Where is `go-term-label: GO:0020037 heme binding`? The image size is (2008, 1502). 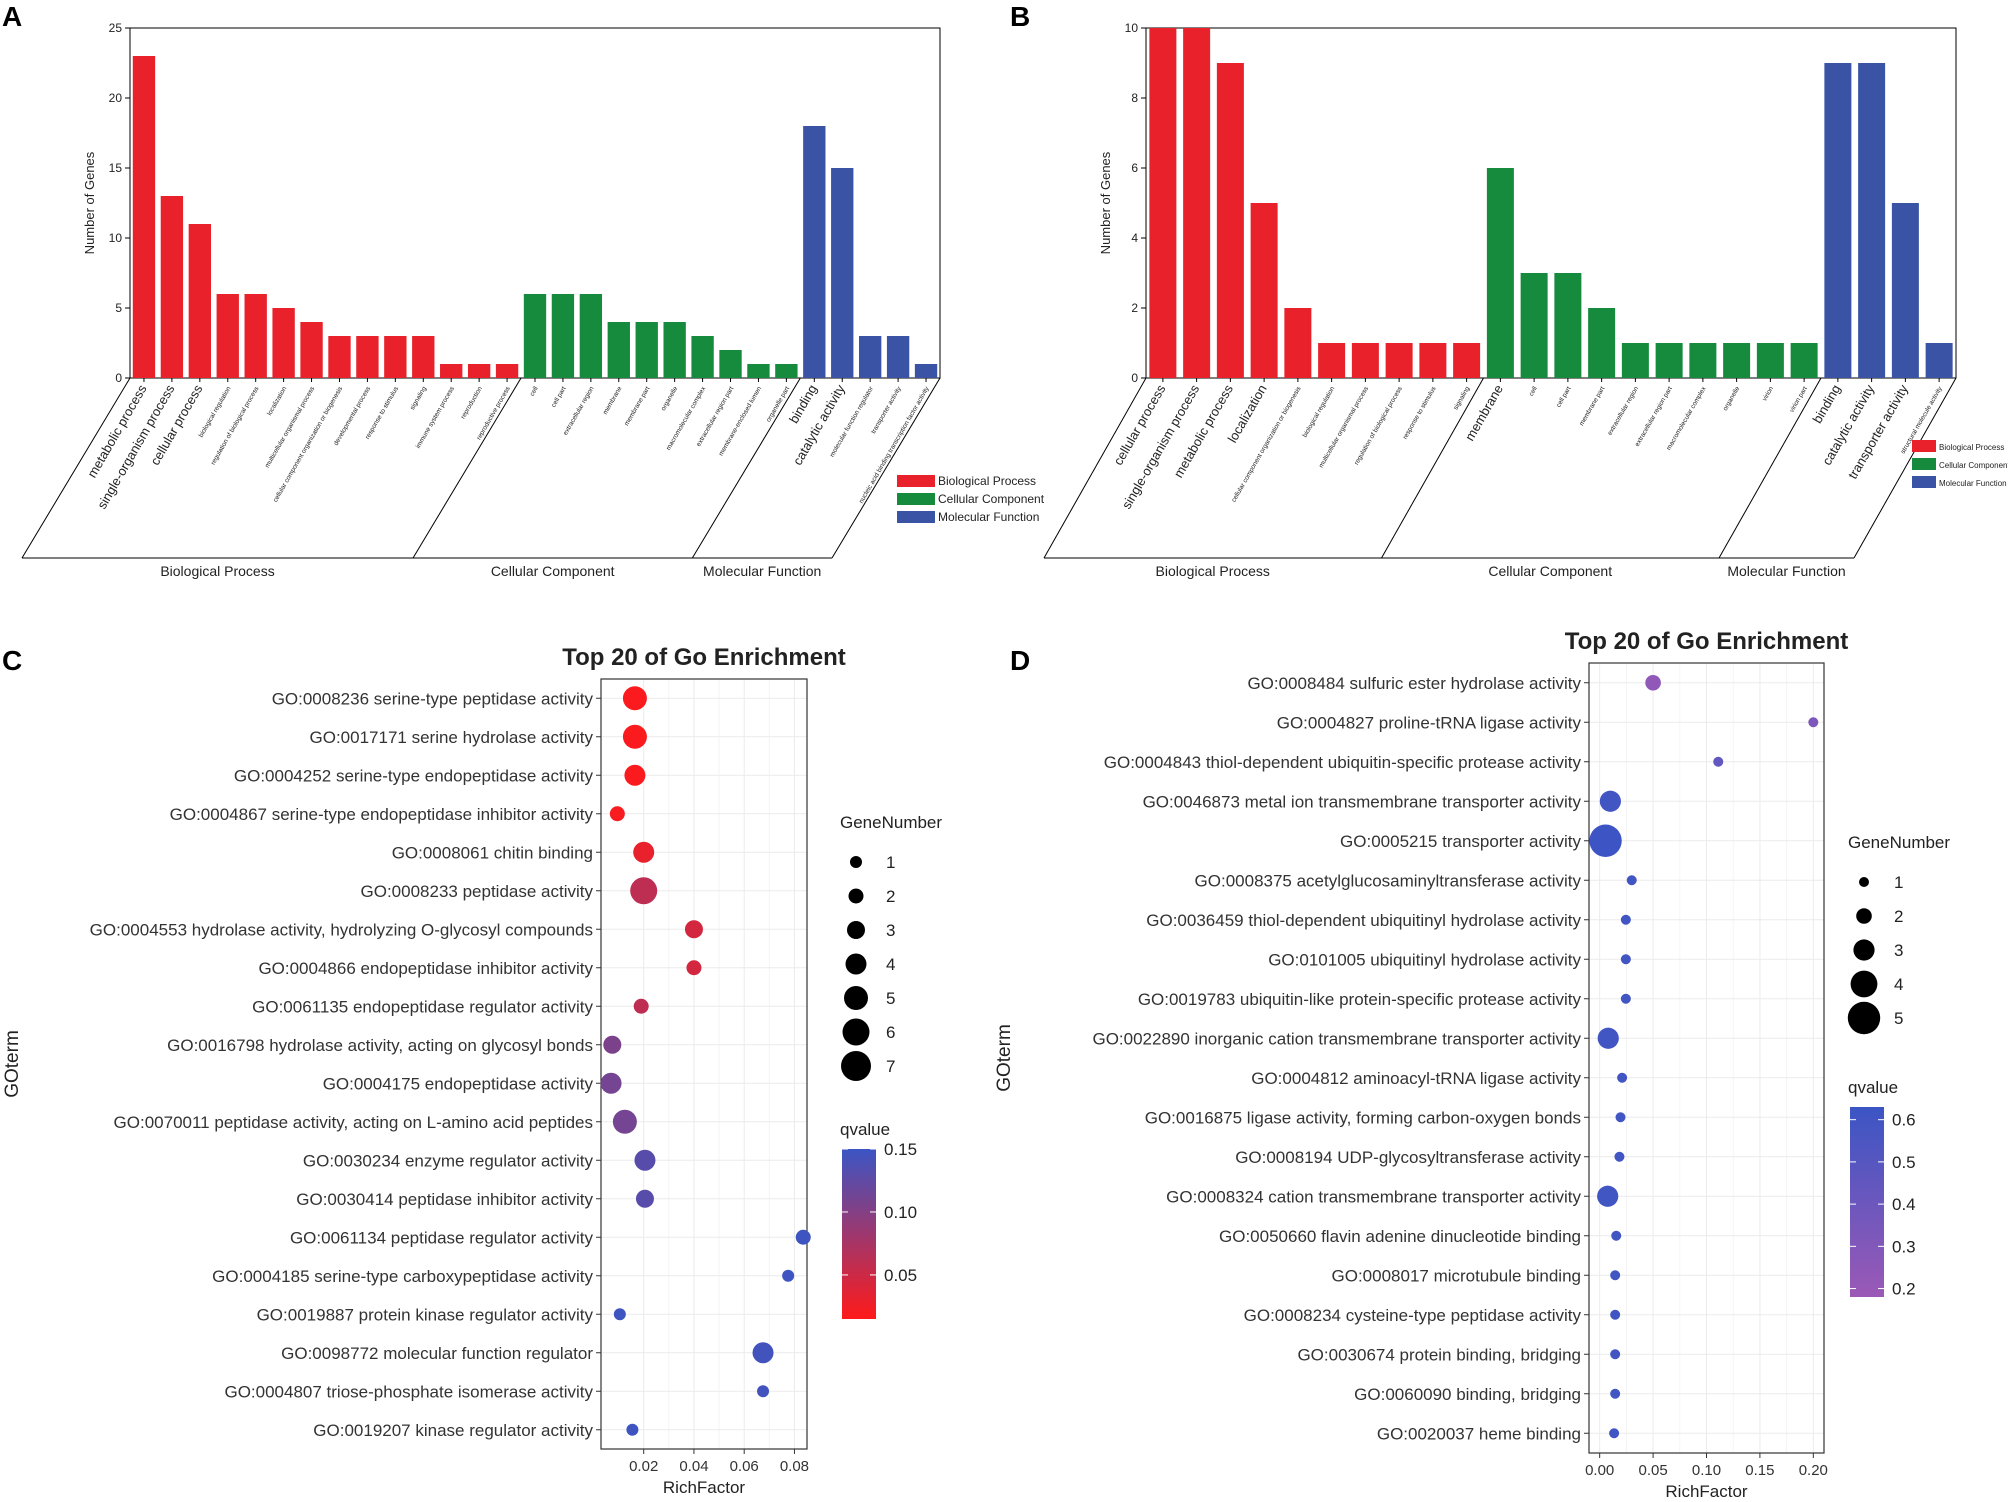
go-term-label: GO:0020037 heme binding is located at coordinates (1479, 1433).